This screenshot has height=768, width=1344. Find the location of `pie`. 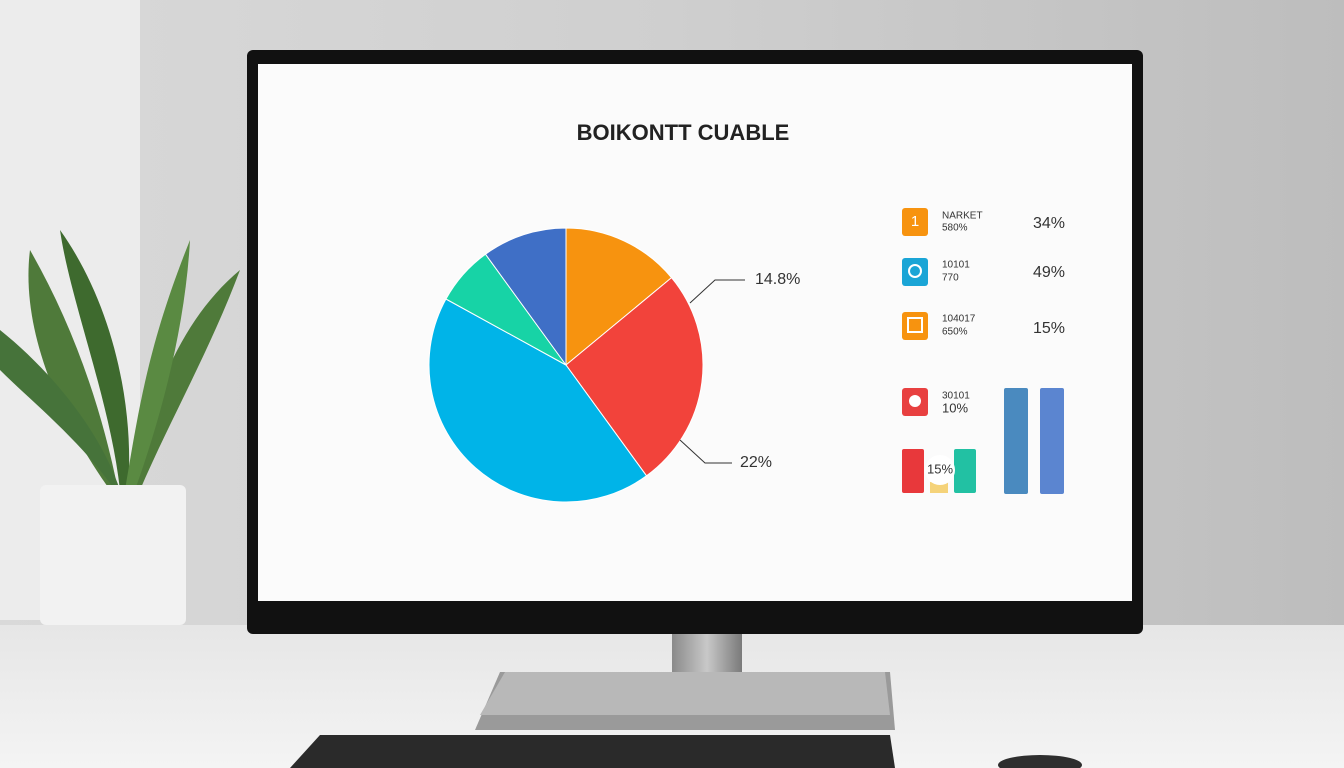

pie is located at coordinates (566, 365).